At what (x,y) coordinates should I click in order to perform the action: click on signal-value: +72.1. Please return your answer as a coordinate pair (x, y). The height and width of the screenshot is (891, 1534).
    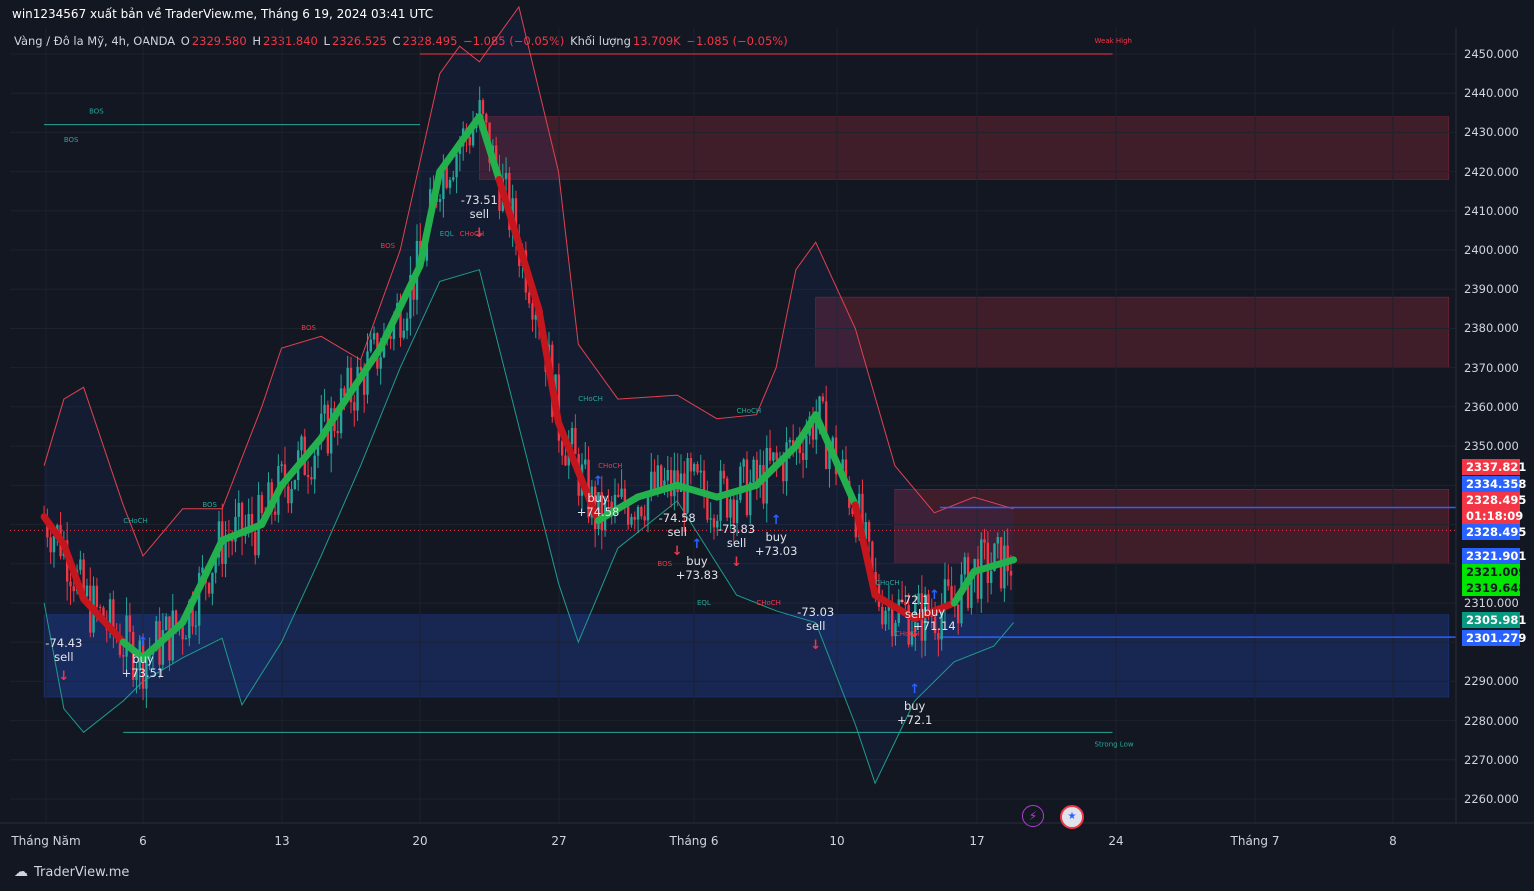
    Looking at the image, I should click on (915, 719).